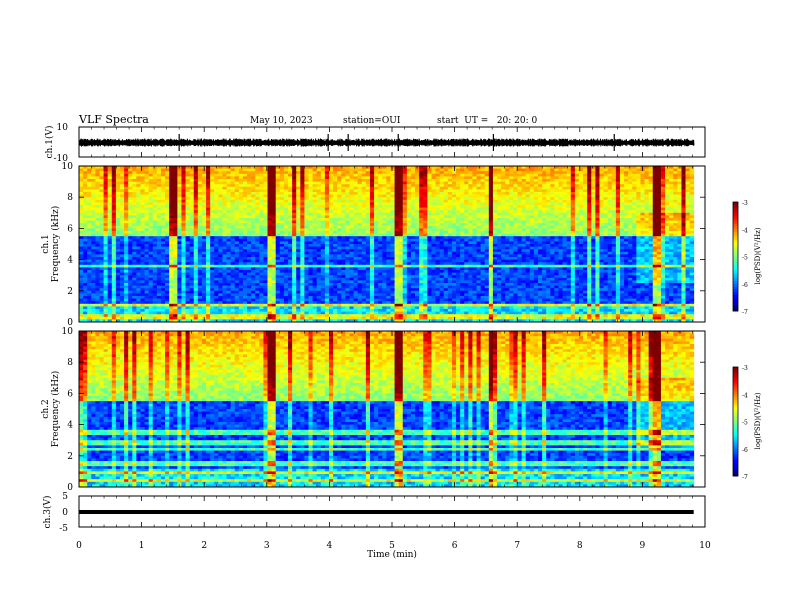 The width and height of the screenshot is (792, 612). What do you see at coordinates (281, 121) in the screenshot?
I see `date-label: May 10, 2023` at bounding box center [281, 121].